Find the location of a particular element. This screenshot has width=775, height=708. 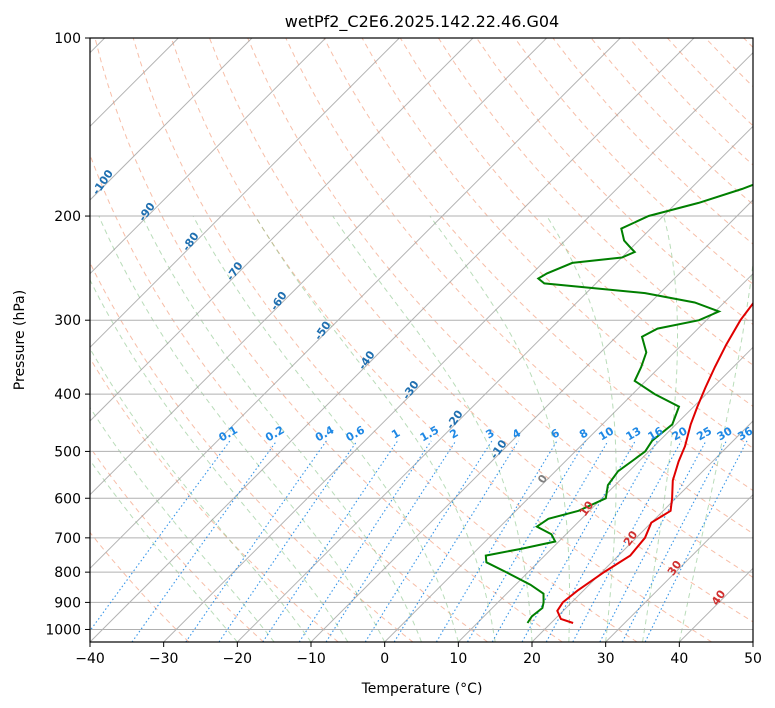

isotherm-label: 10 is located at coordinates (587, 508).